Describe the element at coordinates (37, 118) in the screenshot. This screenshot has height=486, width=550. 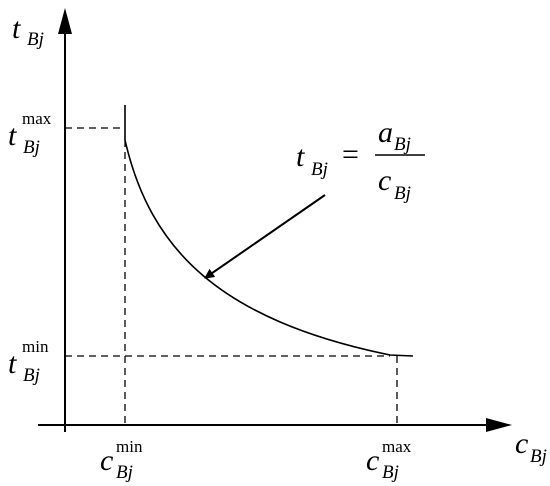
I see `y-tick-sup: max` at that location.